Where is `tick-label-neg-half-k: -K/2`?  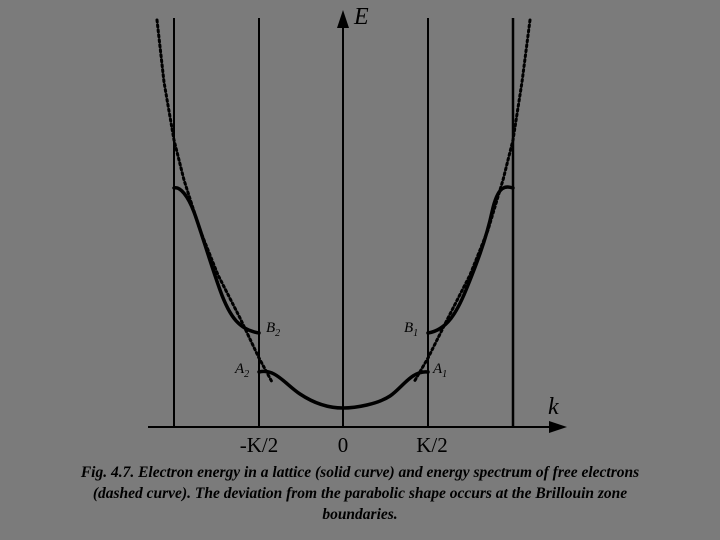 tick-label-neg-half-k: -K/2 is located at coordinates (259, 445).